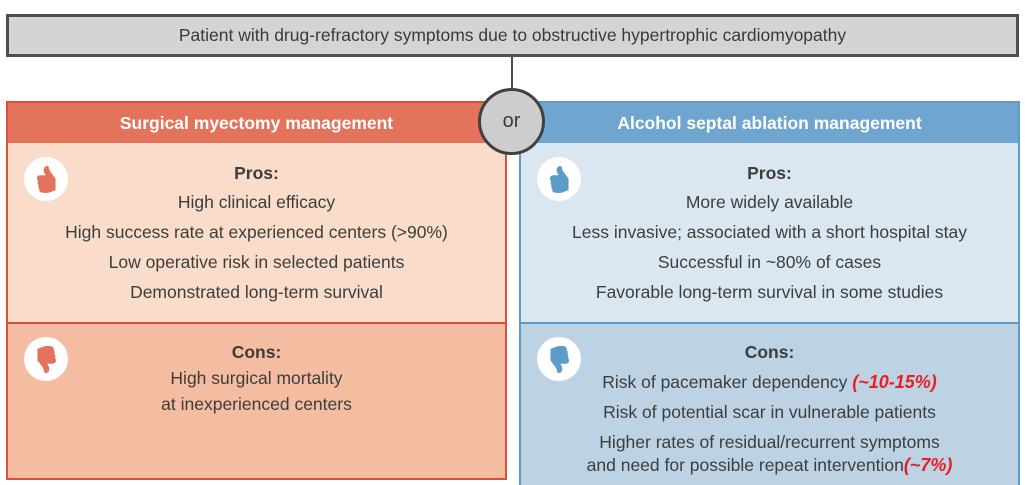  What do you see at coordinates (769, 172) in the screenshot?
I see `ablation-pros-label: Pros:` at bounding box center [769, 172].